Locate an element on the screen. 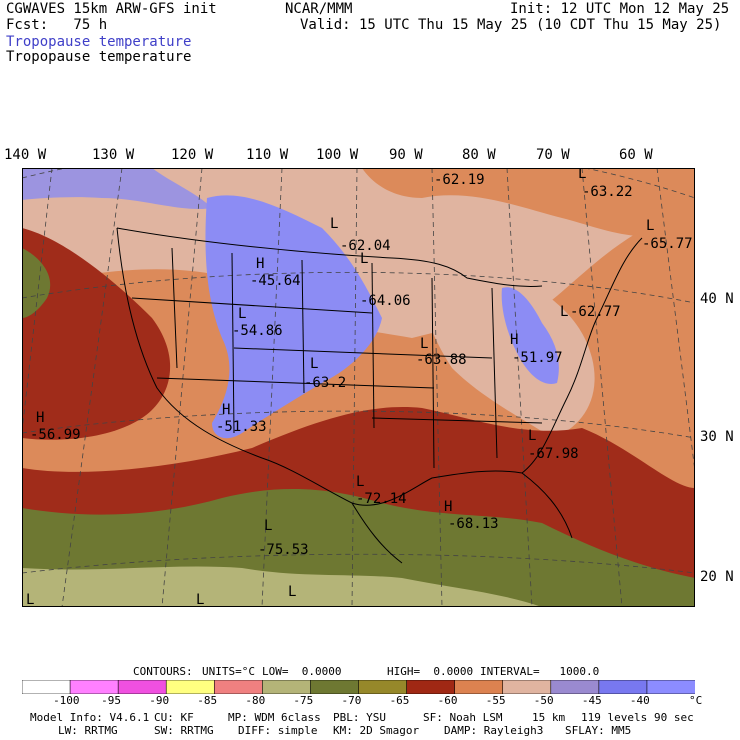 This screenshot has width=740, height=740. forecast-hour: Fcst: 75 h is located at coordinates (57, 25).